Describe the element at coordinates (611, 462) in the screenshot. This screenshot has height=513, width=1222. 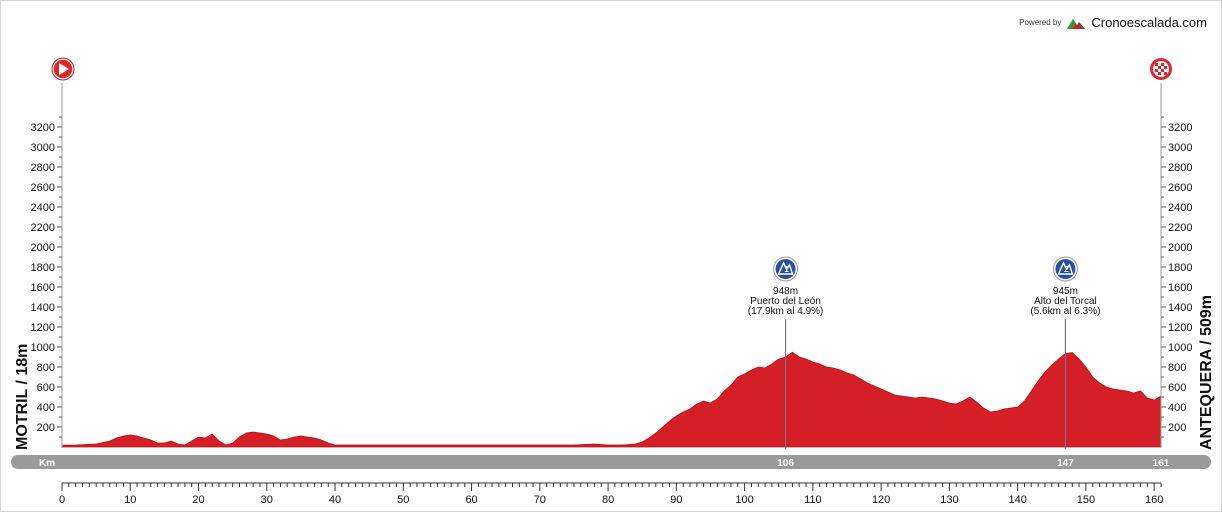
I see `distance-bar: Km 106 147 161` at that location.